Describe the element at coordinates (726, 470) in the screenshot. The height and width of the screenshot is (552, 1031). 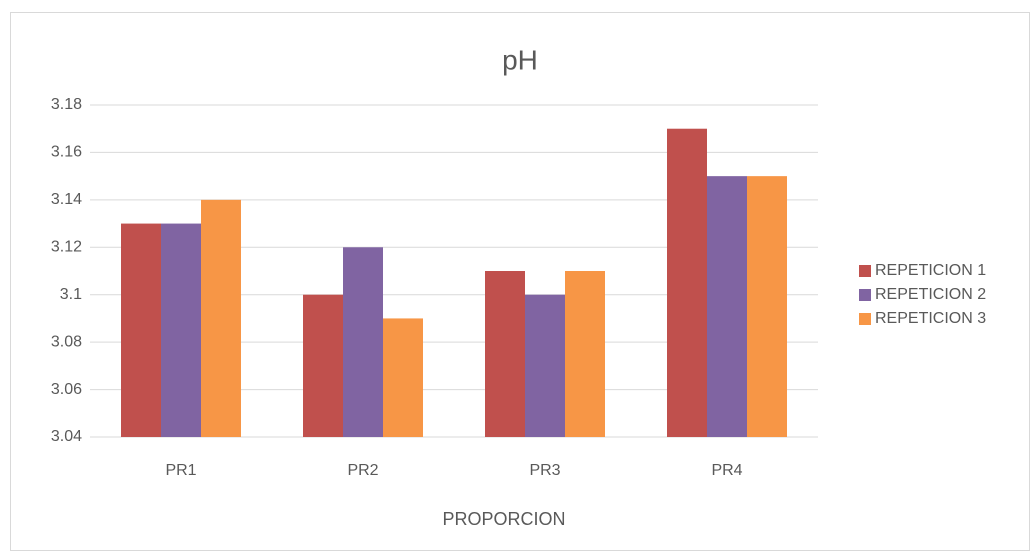
I see `x-tick-label: PR4` at that location.